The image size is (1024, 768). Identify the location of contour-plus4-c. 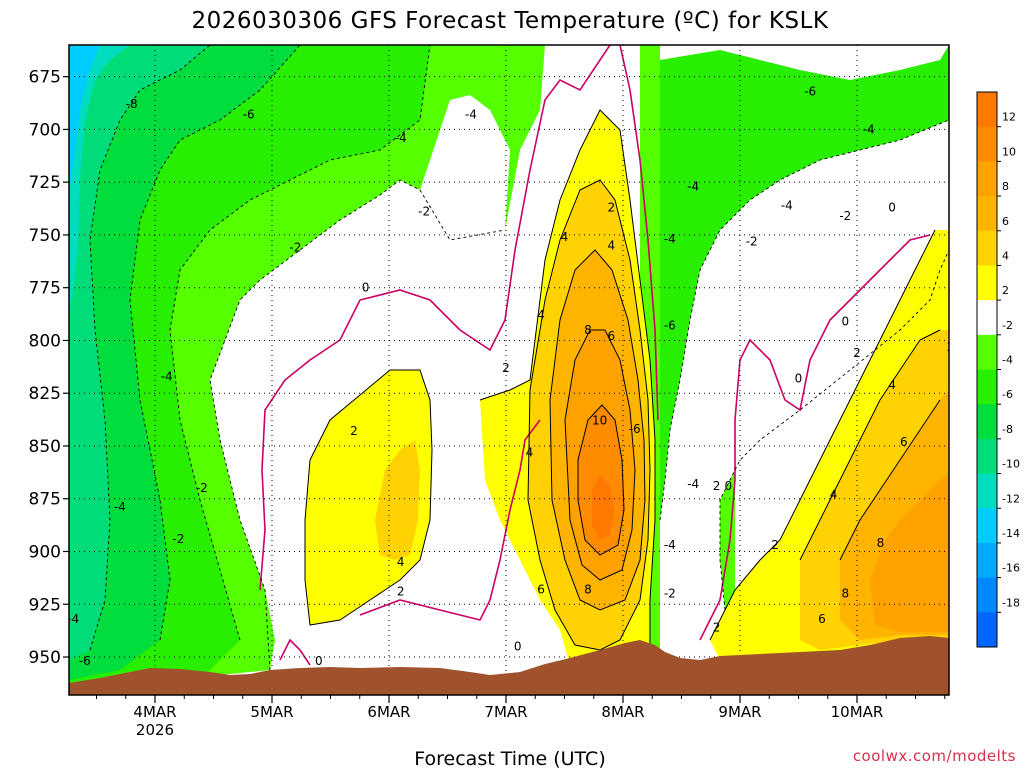
(870, 445).